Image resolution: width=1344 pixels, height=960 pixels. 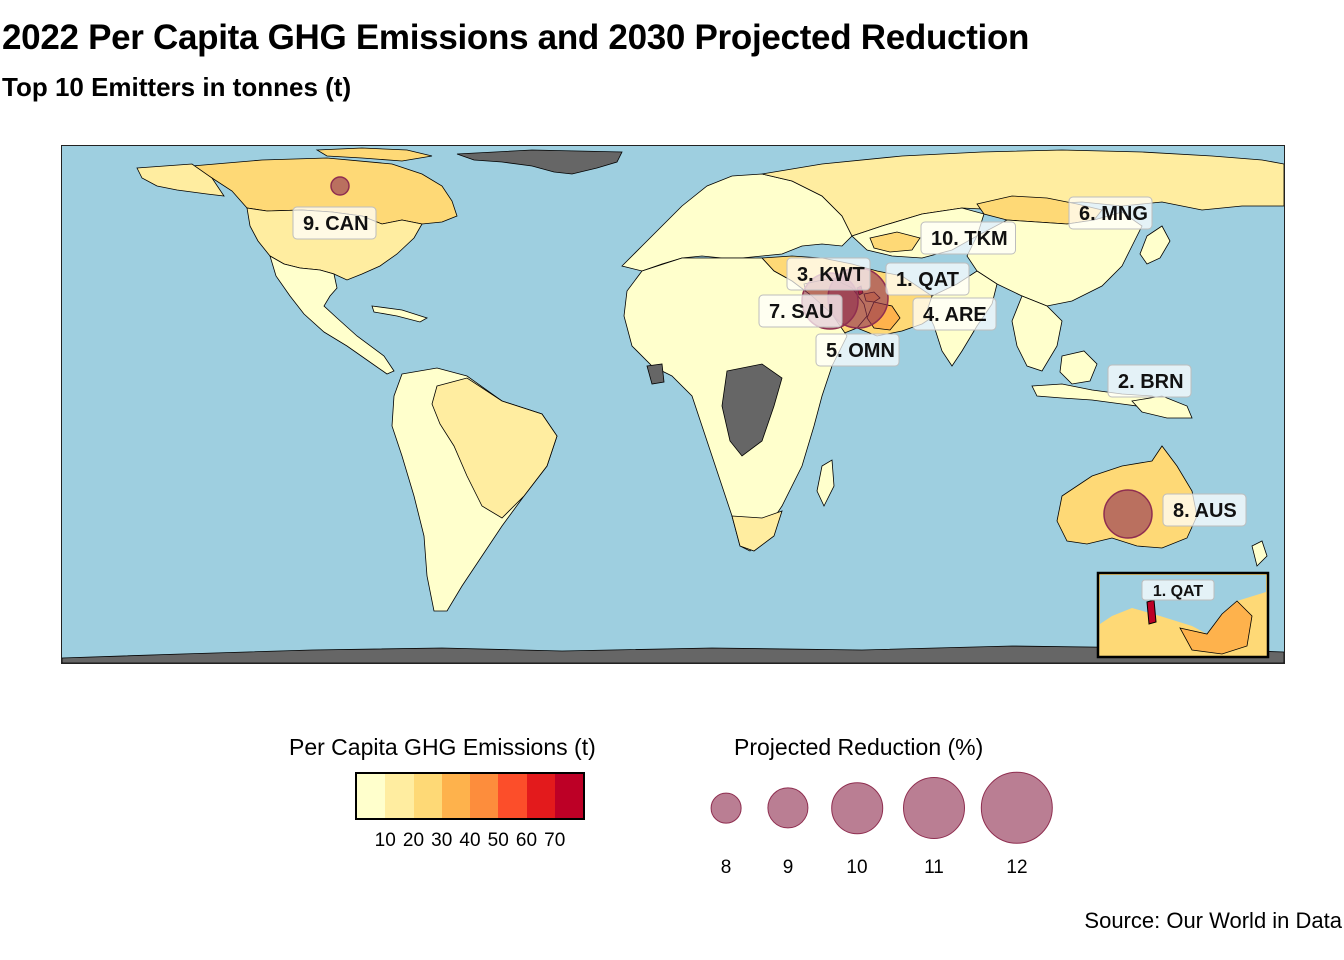 What do you see at coordinates (442, 840) in the screenshot?
I see `colorbar-tick-label: 30` at bounding box center [442, 840].